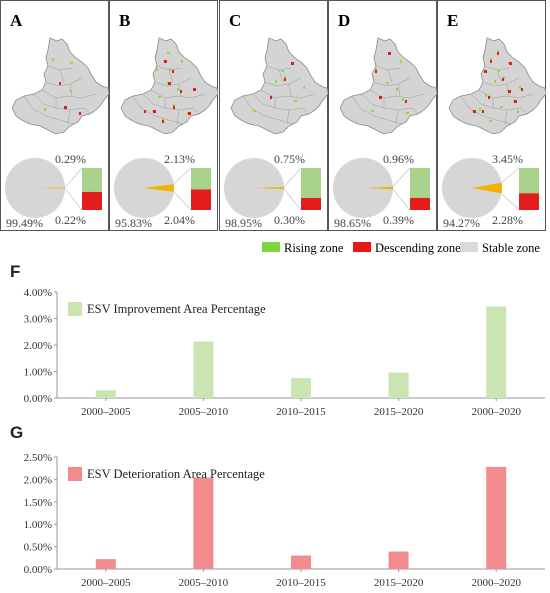  Describe the element at coordinates (38, 570) in the screenshot. I see `y-tick-label: 0.00%` at that location.